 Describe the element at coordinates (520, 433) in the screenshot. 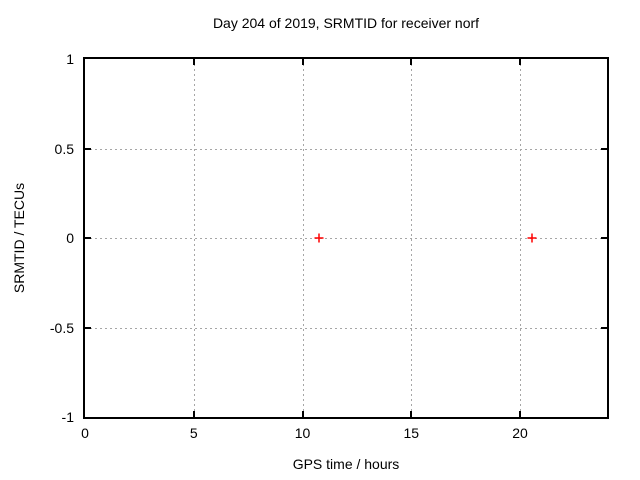

I see `x-tick-label: 20` at that location.